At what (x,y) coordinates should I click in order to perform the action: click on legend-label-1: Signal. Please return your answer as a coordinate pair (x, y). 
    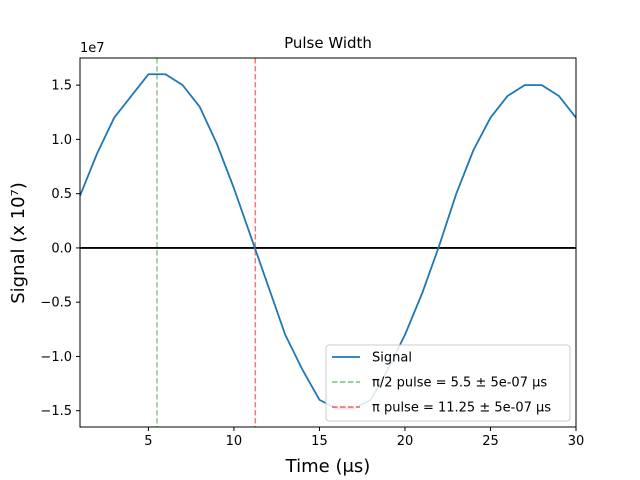
    Looking at the image, I should click on (392, 358).